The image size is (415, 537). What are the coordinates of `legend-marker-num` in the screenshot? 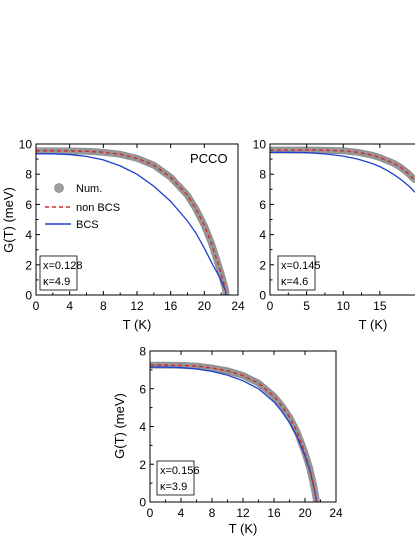 It's located at (59, 188).